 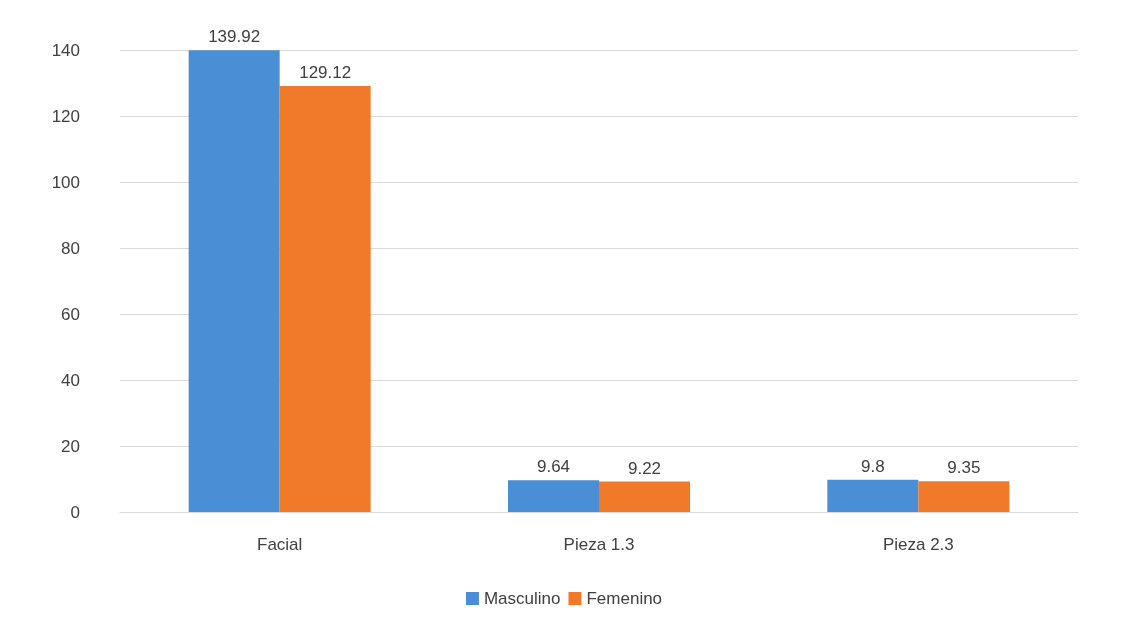 What do you see at coordinates (65, 182) in the screenshot?
I see `y-tick-label: 100` at bounding box center [65, 182].